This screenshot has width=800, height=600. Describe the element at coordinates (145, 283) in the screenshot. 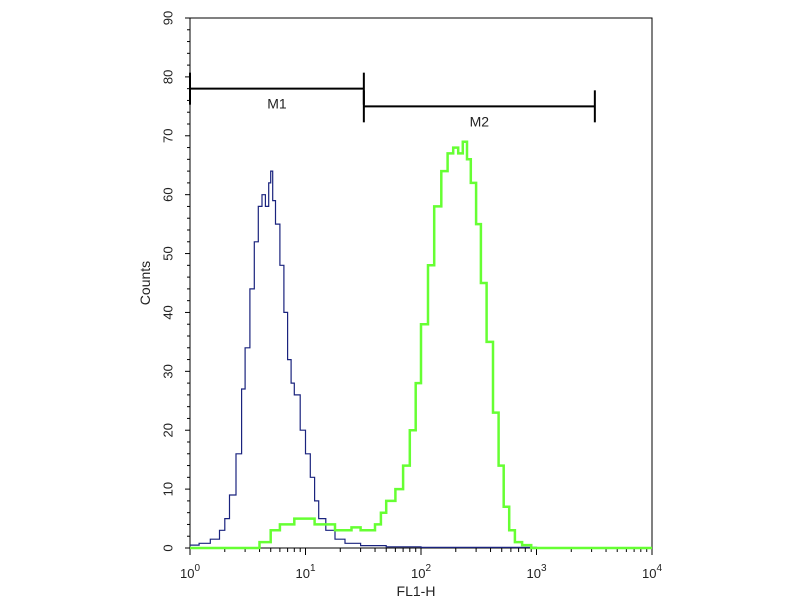

I see `y-axis-label: Counts` at that location.